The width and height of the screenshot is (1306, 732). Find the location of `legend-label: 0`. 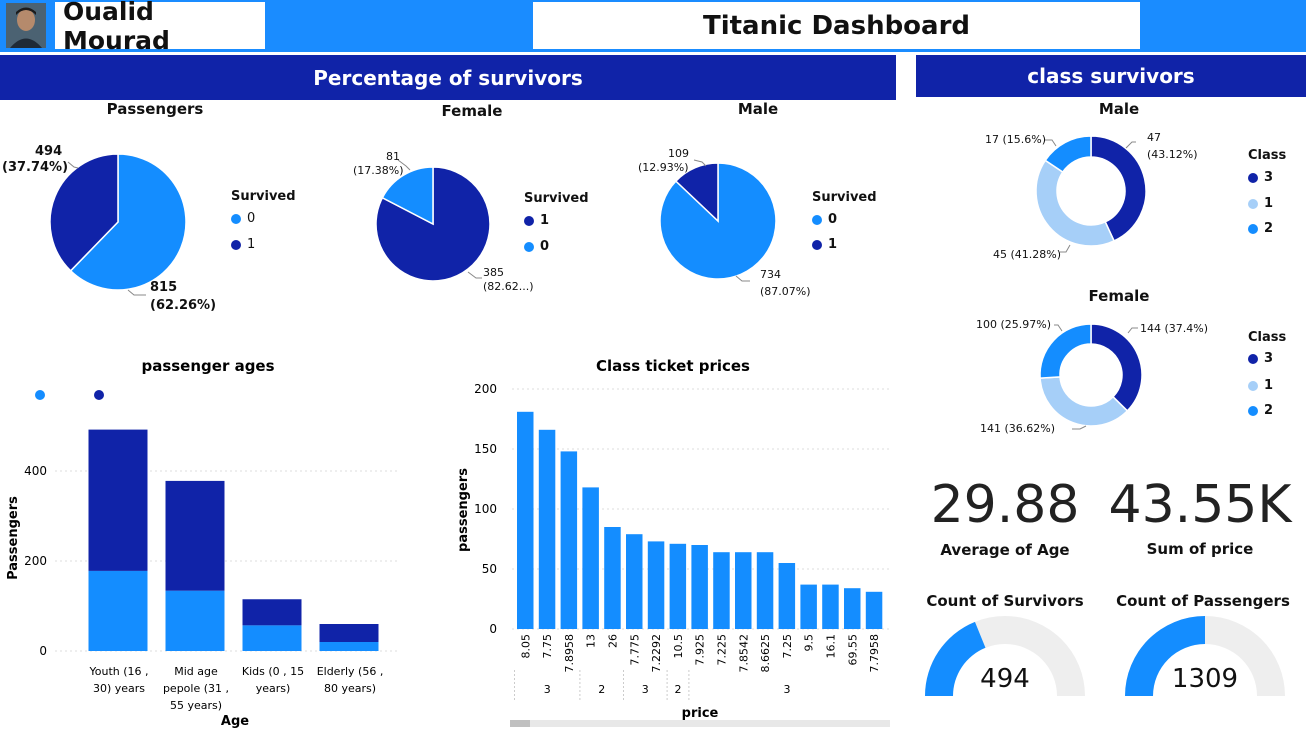

legend-label: 0 is located at coordinates (251, 218).